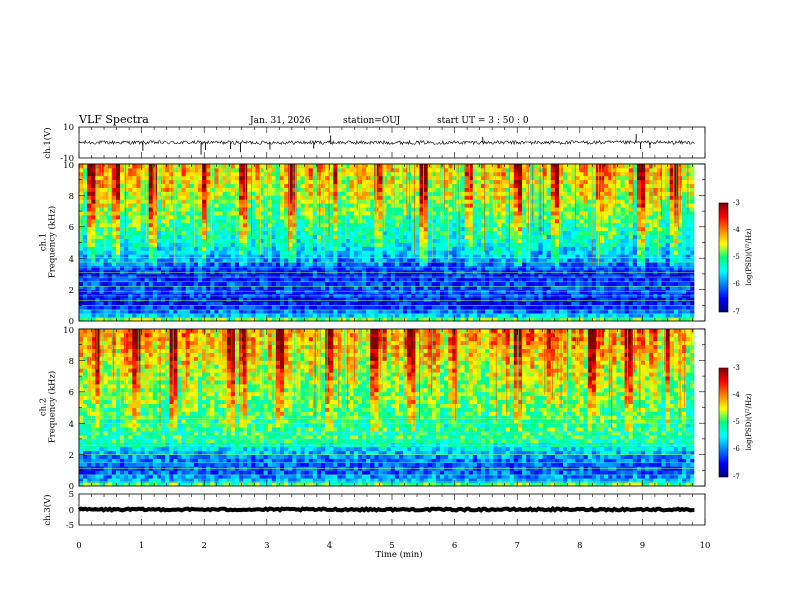 This screenshot has height=612, width=792. I want to click on start-ut-label: start UT = 3 : 50 : 0, so click(483, 121).